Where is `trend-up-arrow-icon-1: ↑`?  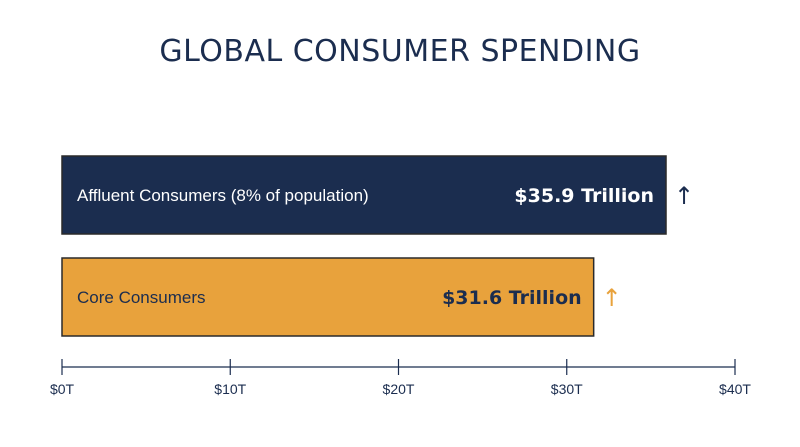 trend-up-arrow-icon-1: ↑ is located at coordinates (612, 298).